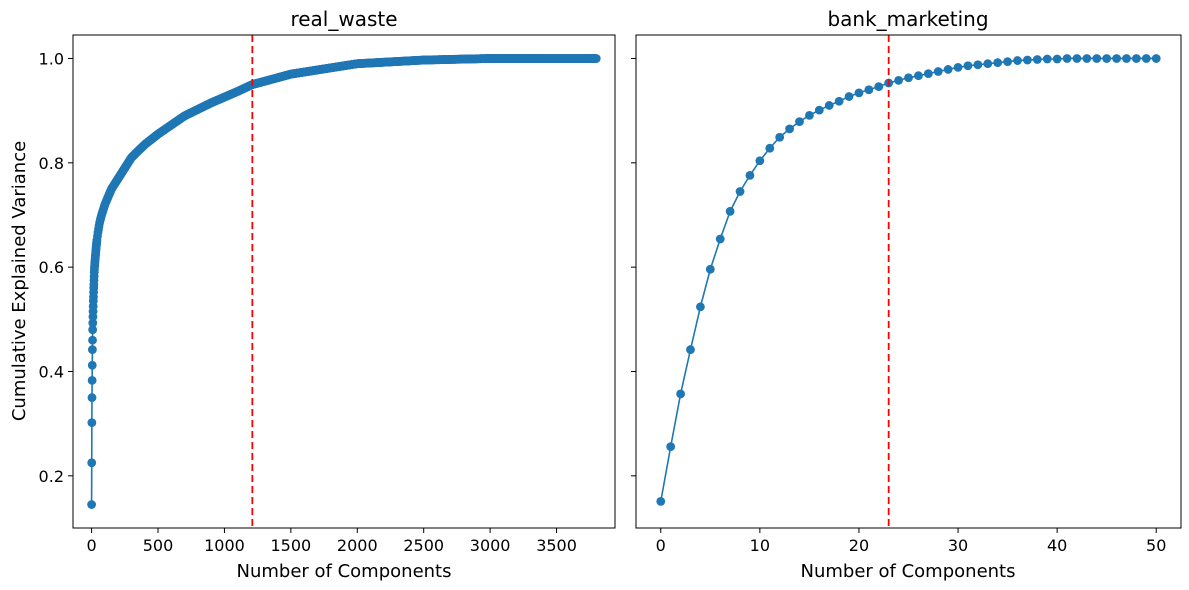 Image resolution: width=1189 pixels, height=590 pixels. I want to click on x-tick-label: 1500, so click(291, 545).